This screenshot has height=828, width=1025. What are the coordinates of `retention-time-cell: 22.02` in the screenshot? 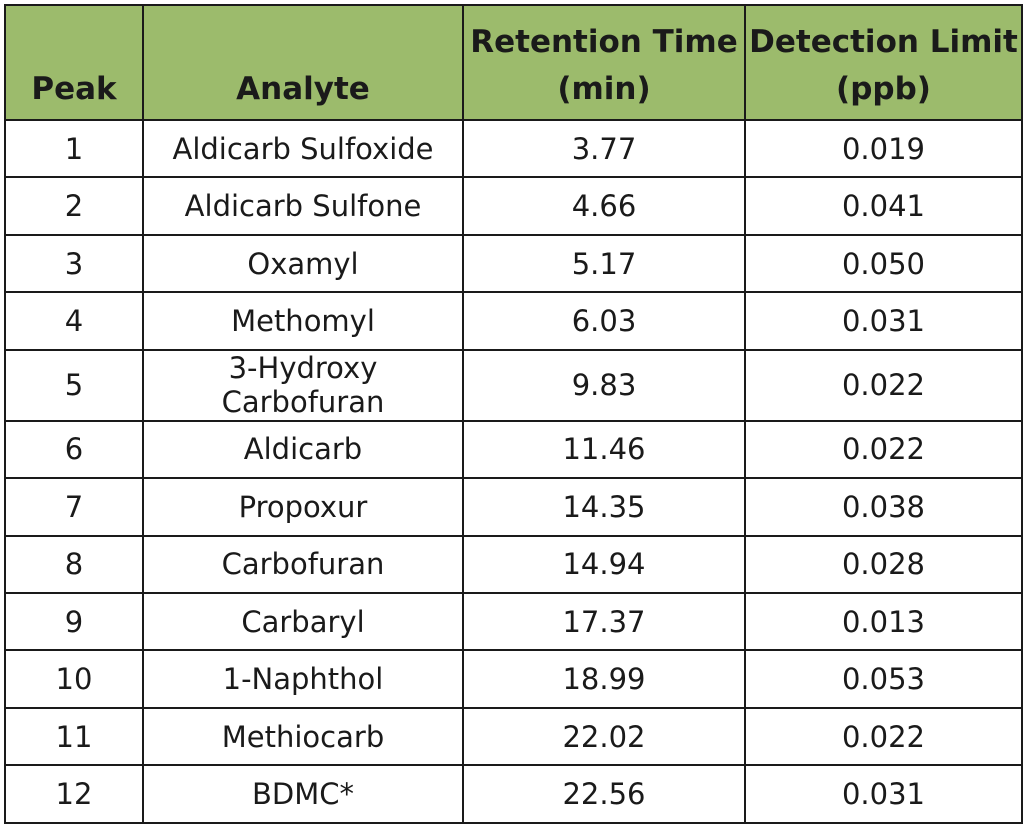 It's located at (604, 736).